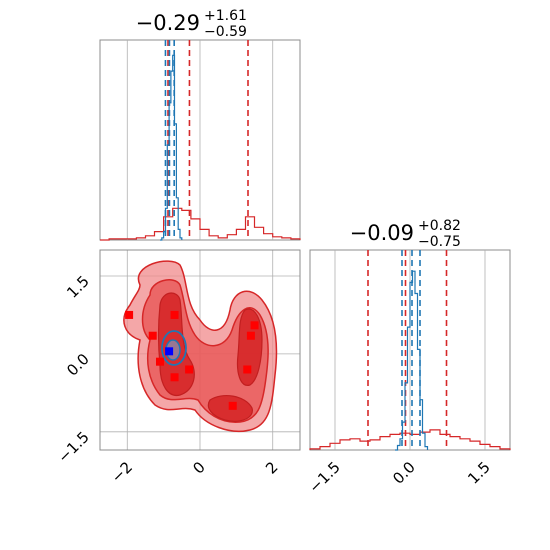 The height and width of the screenshot is (550, 550). I want to click on joint-y-tick-label: −1.5, so click(73, 447).